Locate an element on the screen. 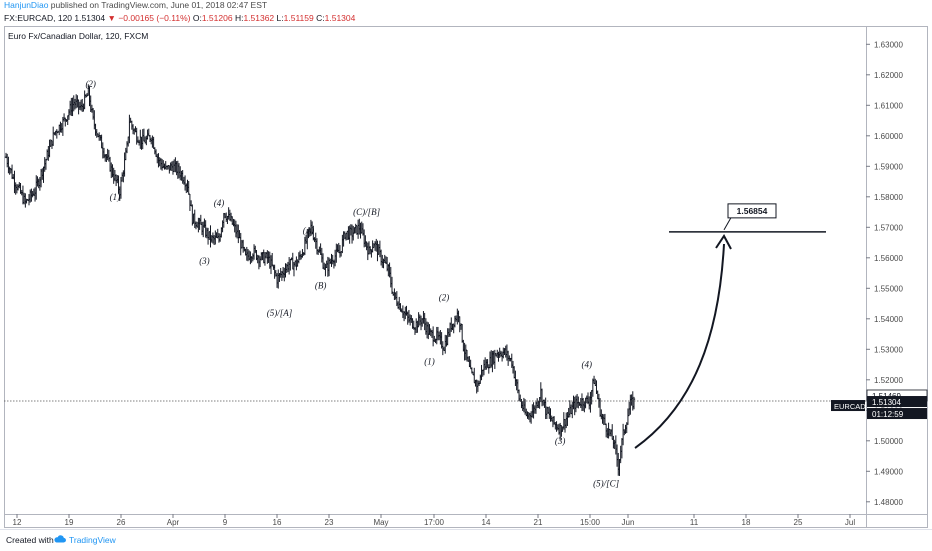  target-label: 1.56854 is located at coordinates (752, 211).